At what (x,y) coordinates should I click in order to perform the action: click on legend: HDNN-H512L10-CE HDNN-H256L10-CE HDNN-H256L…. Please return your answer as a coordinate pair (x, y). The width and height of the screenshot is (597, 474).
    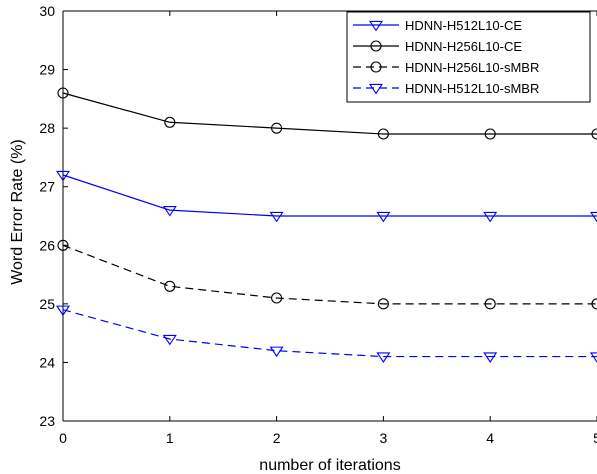
    Looking at the image, I should click on (468, 57).